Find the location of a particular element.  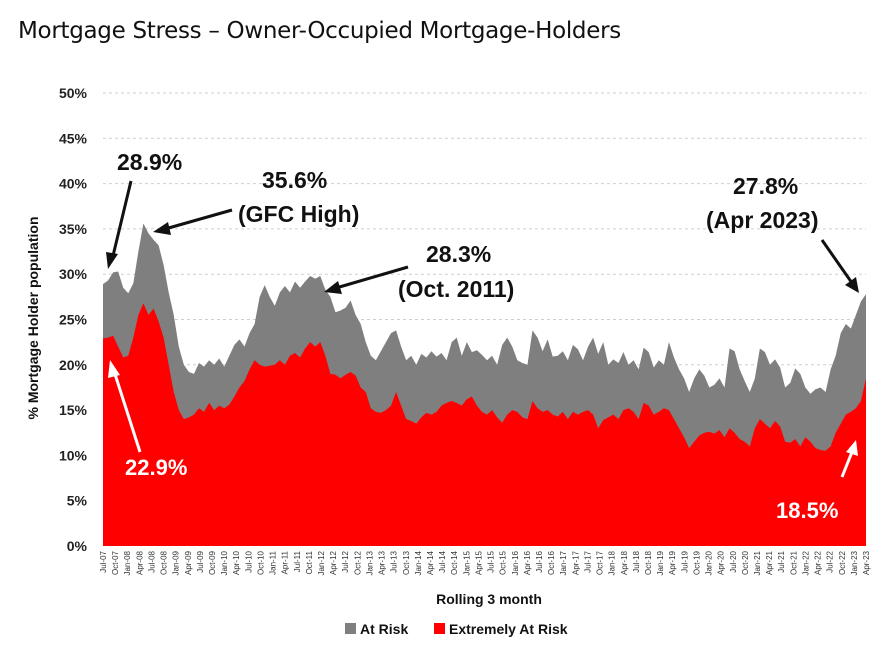

arrow-oct-2011 is located at coordinates (372, 277).